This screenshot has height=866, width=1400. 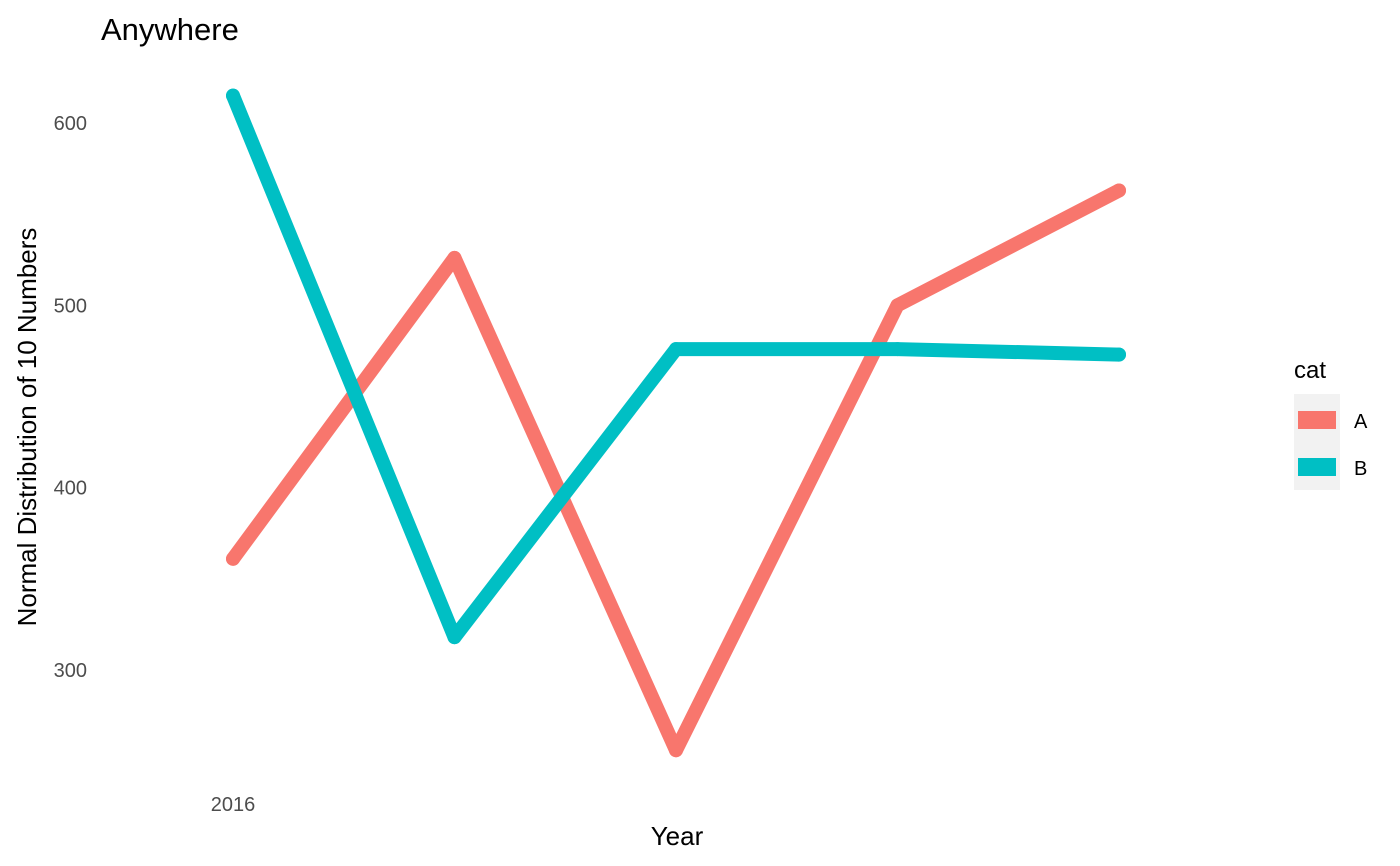 I want to click on legend: cat A B, so click(x=1331, y=423).